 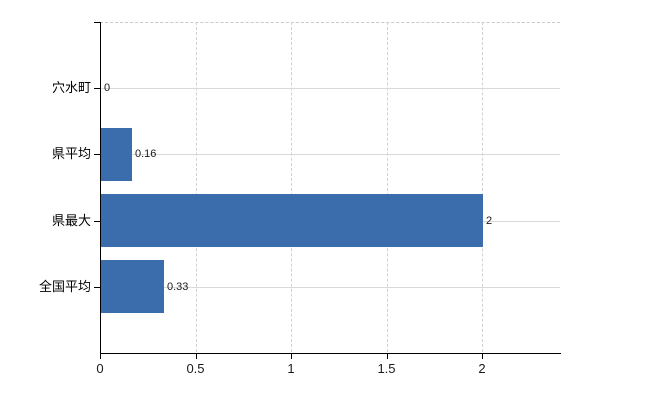 What do you see at coordinates (71, 153) in the screenshot?
I see `category-label: 県平均` at bounding box center [71, 153].